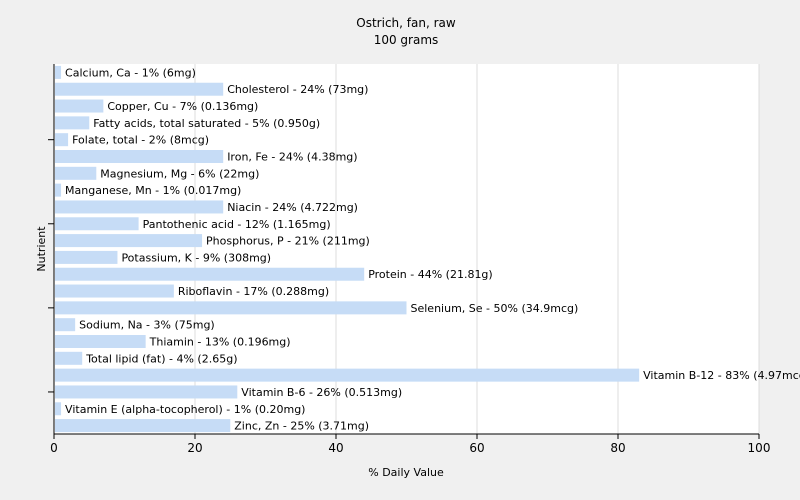 Image resolution: width=800 pixels, height=500 pixels. Describe the element at coordinates (292, 157) in the screenshot. I see `bar-label: Iron, Fe - 24% (4.38mg)` at that location.